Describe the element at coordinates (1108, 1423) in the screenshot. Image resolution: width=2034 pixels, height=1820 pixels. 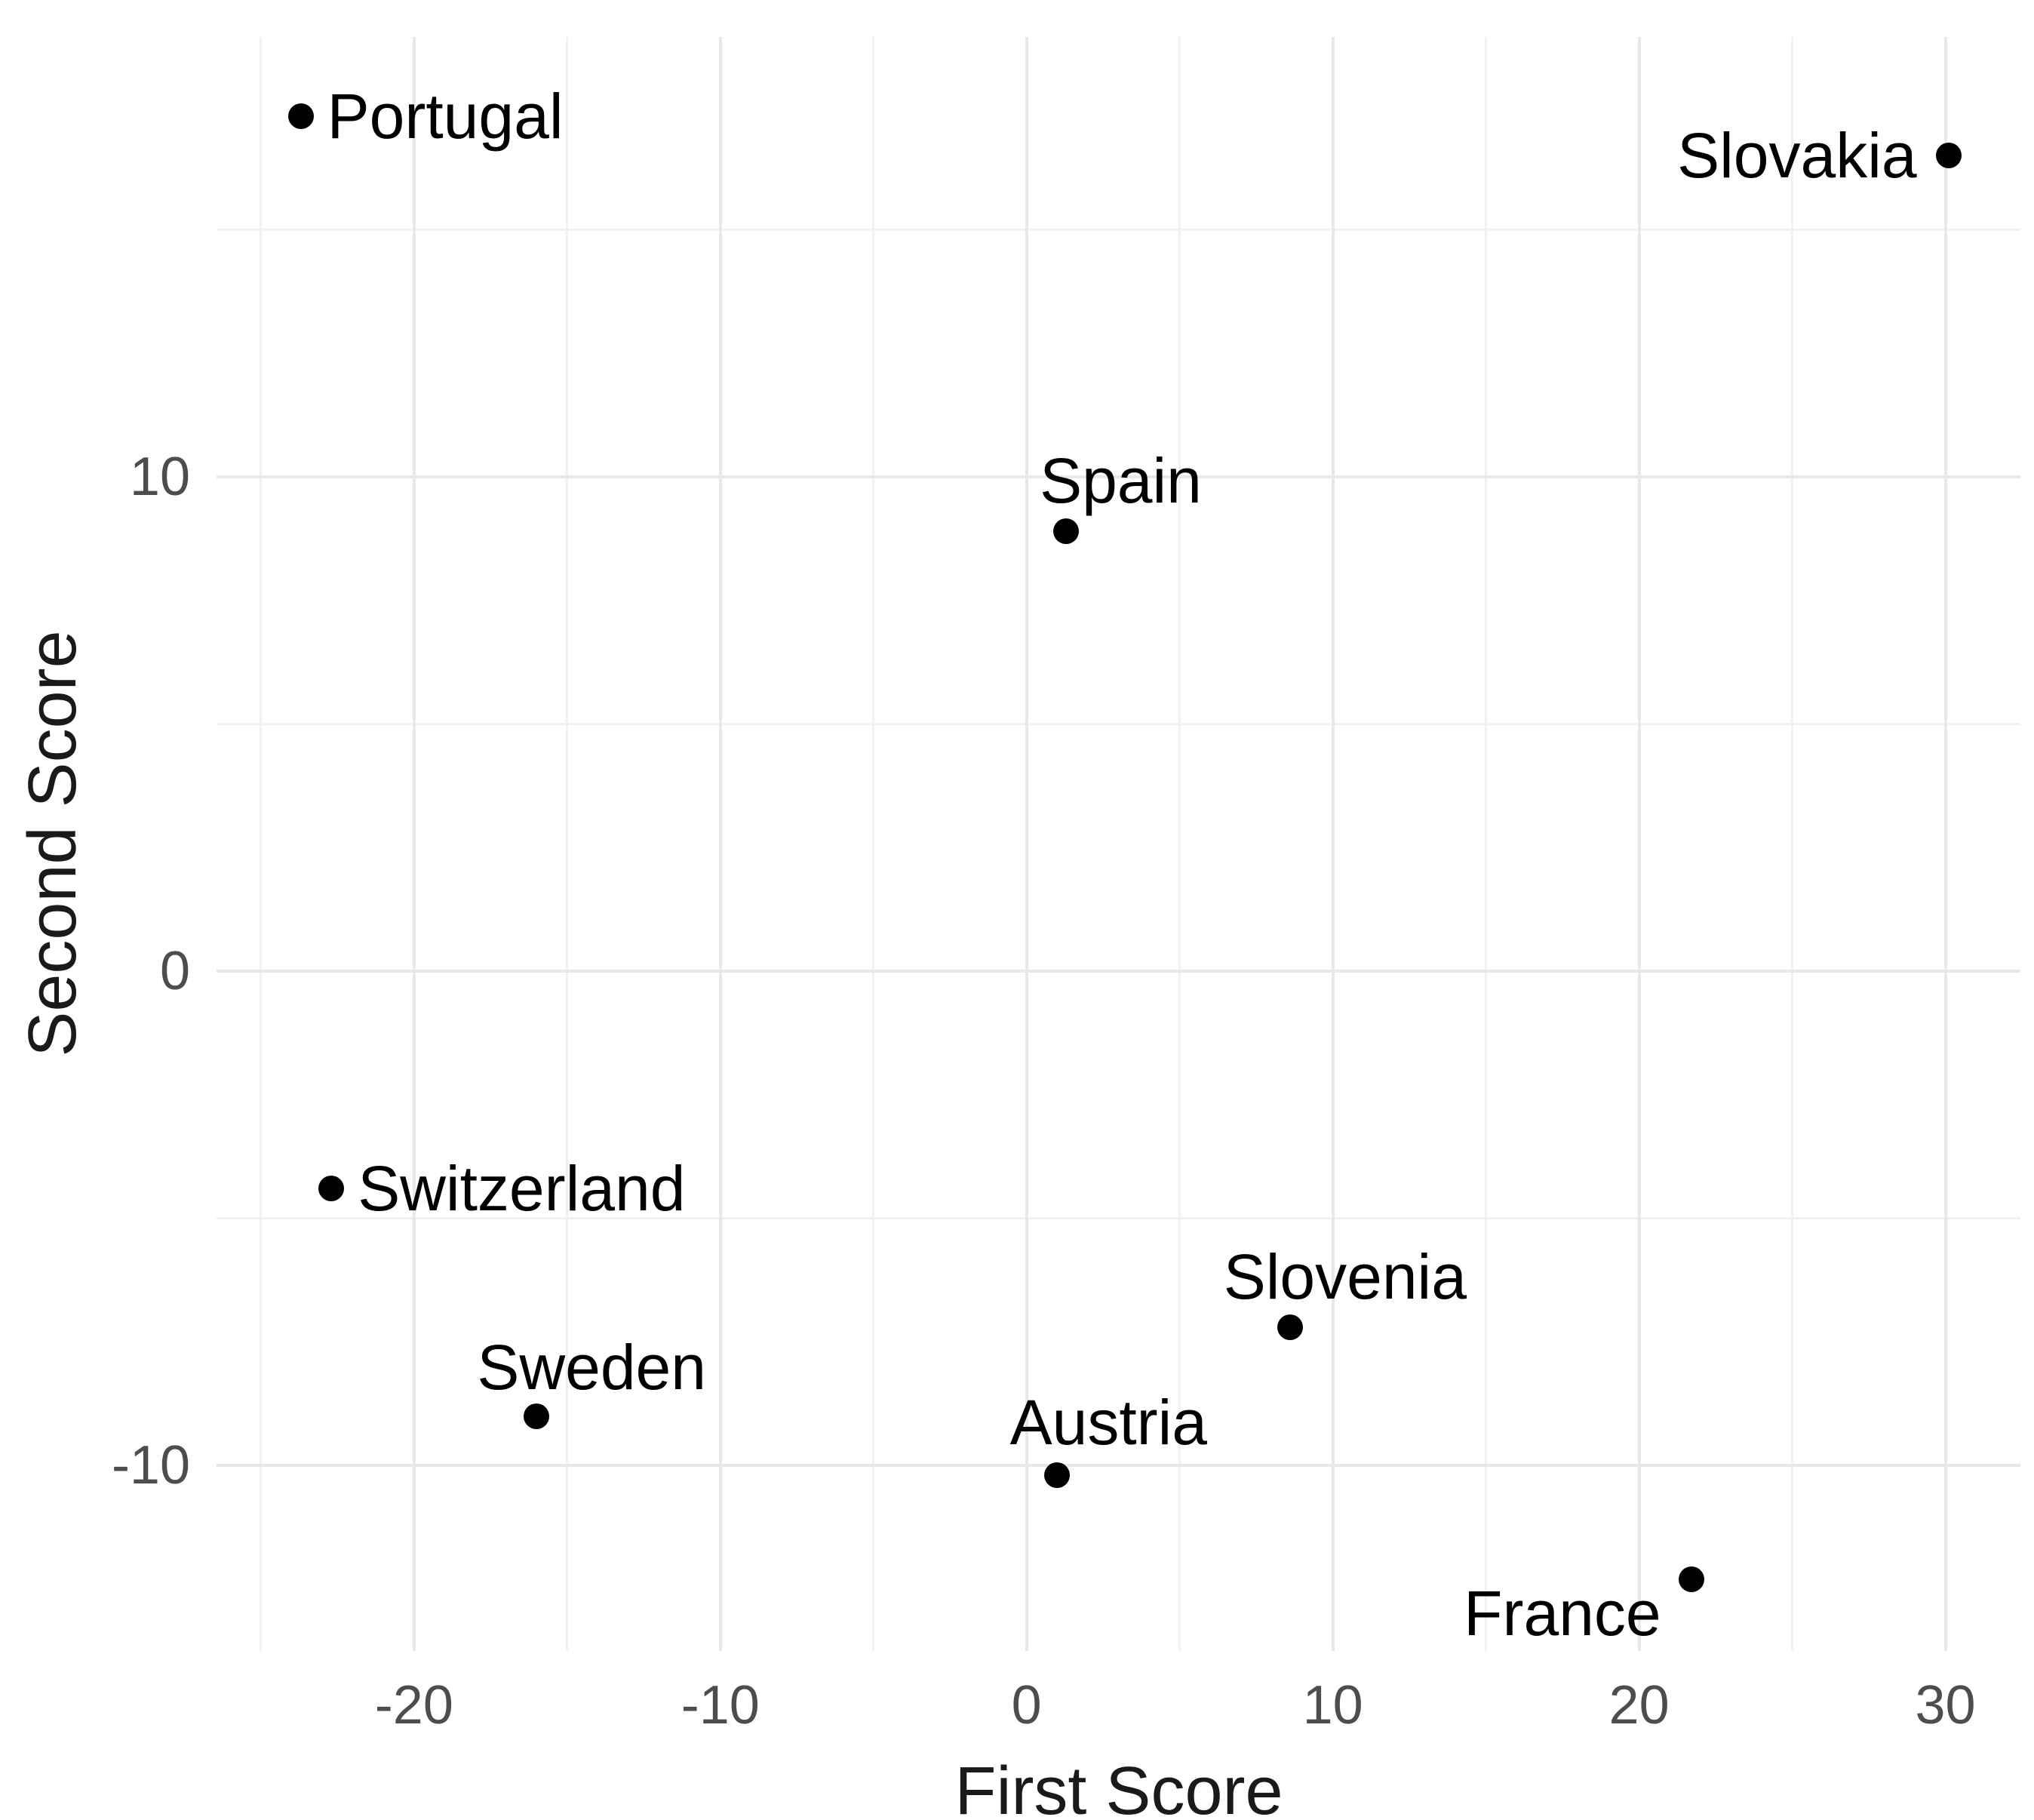
I see `point-label: Austria` at that location.